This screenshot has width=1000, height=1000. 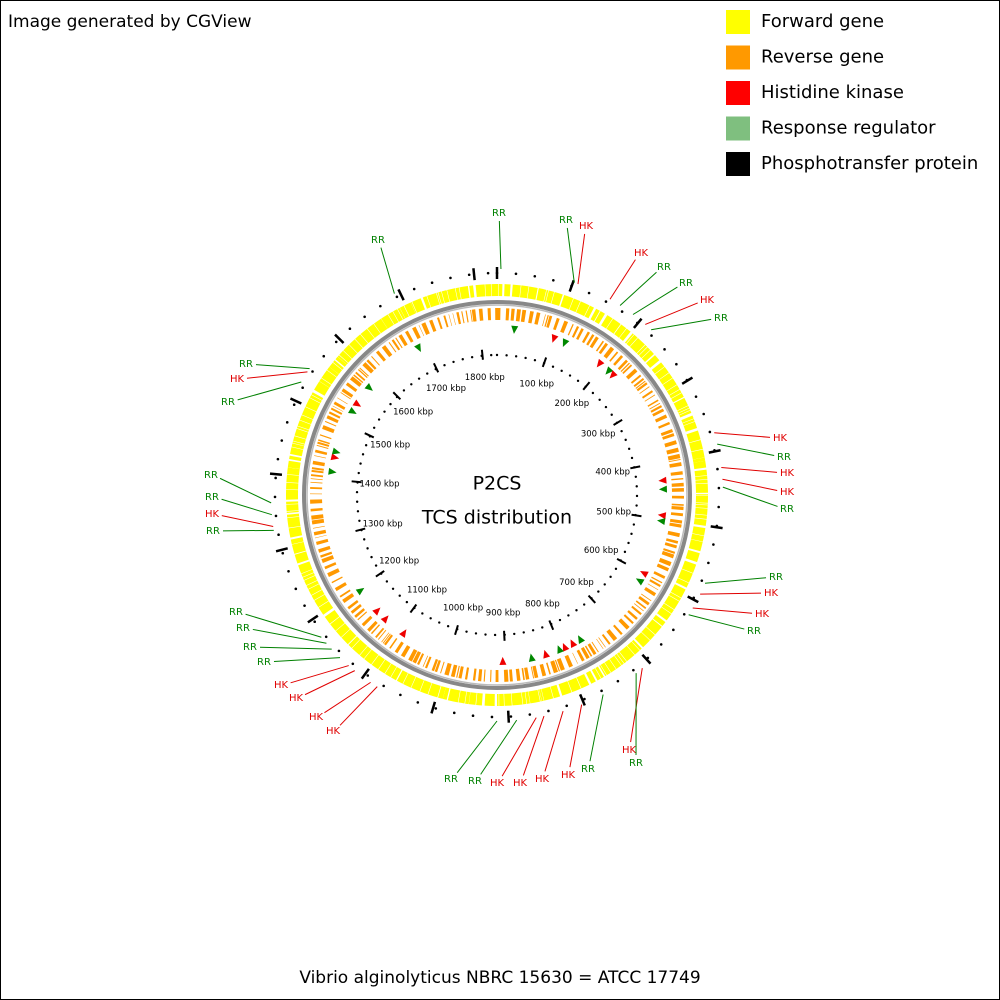 I want to click on ruler-label: 1200 kbp, so click(x=399, y=561).